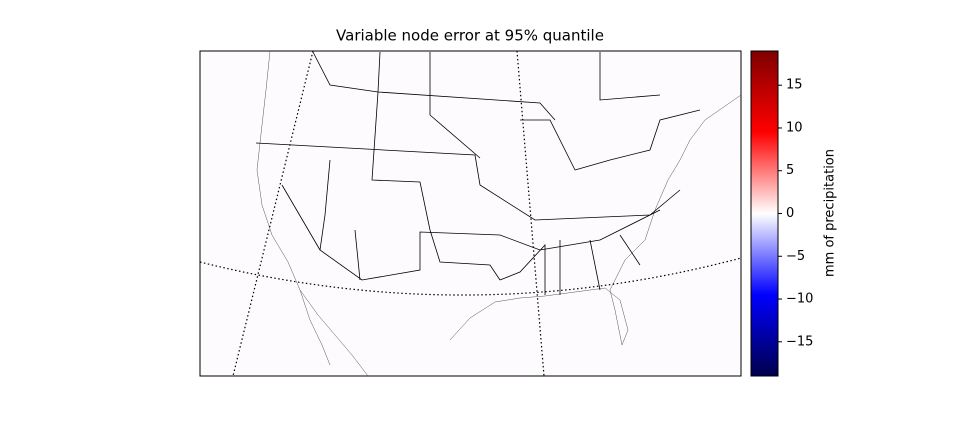  I want to click on colorbar-tick-label: −10, so click(799, 299).